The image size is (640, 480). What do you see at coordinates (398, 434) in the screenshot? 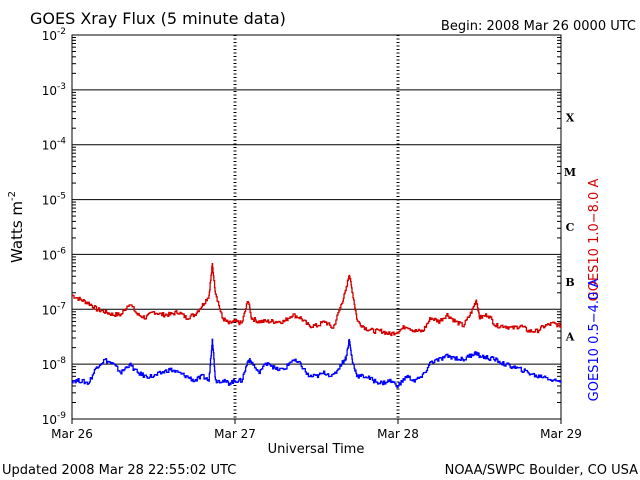
I see `x-tick-label: Mar 28` at bounding box center [398, 434].